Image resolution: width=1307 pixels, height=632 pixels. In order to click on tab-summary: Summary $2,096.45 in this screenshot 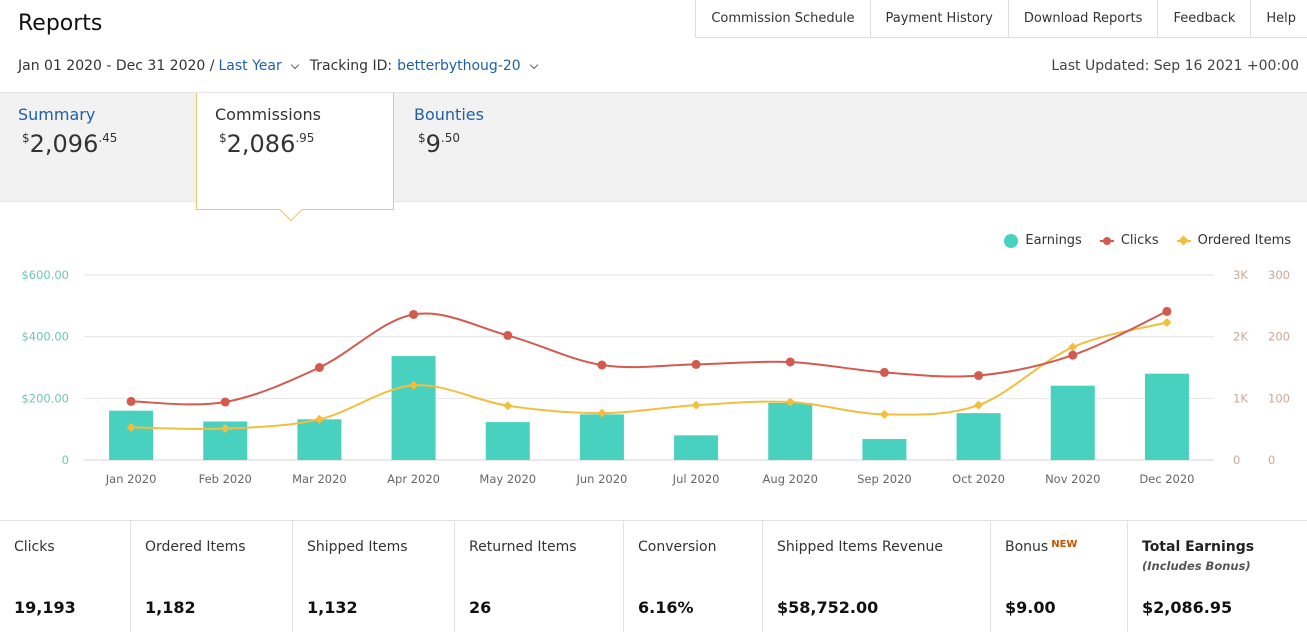, I will do `click(98, 148)`.